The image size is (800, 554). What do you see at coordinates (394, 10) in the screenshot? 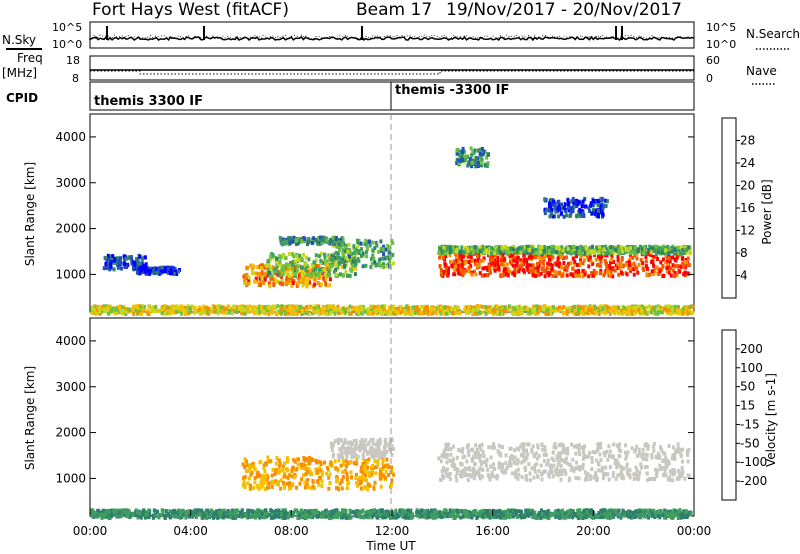
I see `beam-label: Beam 17` at bounding box center [394, 10].